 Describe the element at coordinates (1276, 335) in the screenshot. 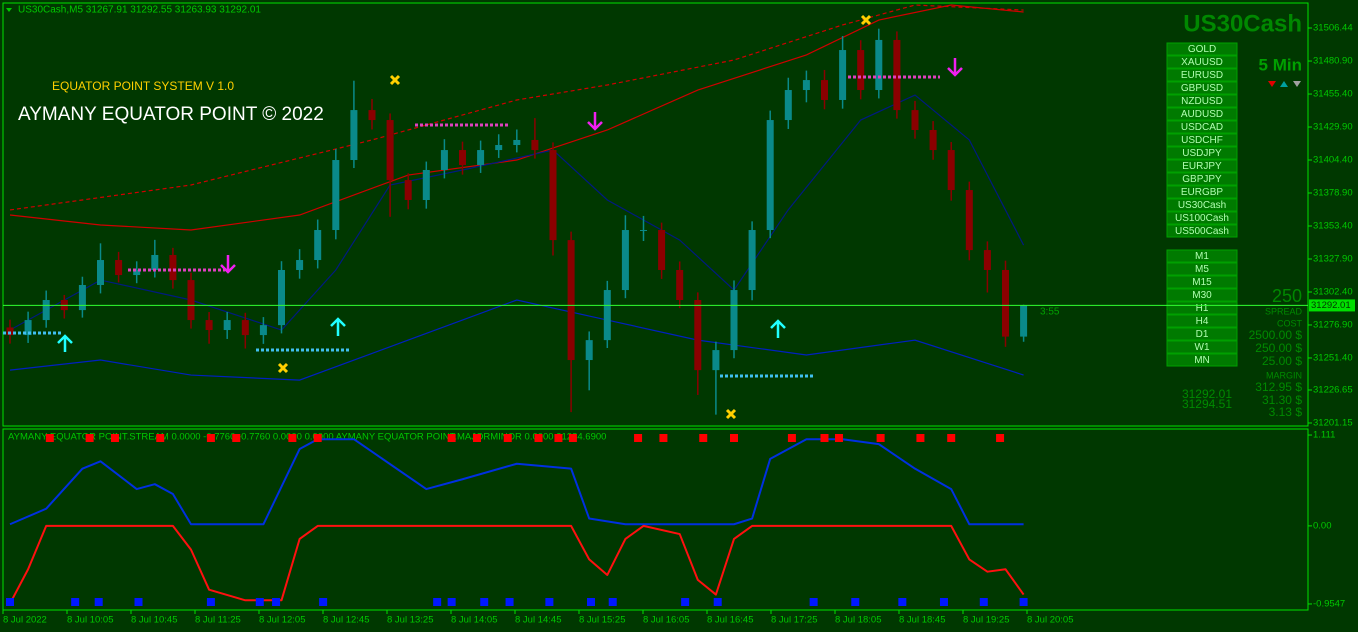

I see `cost: 2500.00 $` at that location.